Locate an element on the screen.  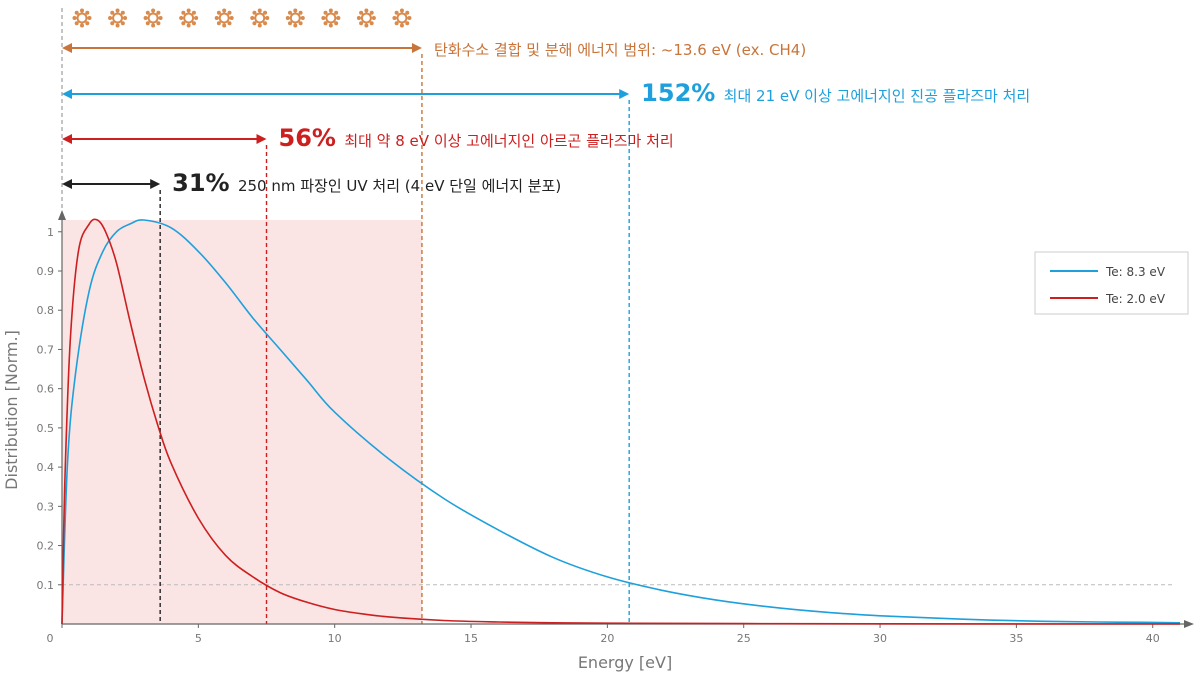
y-tick-label-1: 0.2 is located at coordinates (46, 546).